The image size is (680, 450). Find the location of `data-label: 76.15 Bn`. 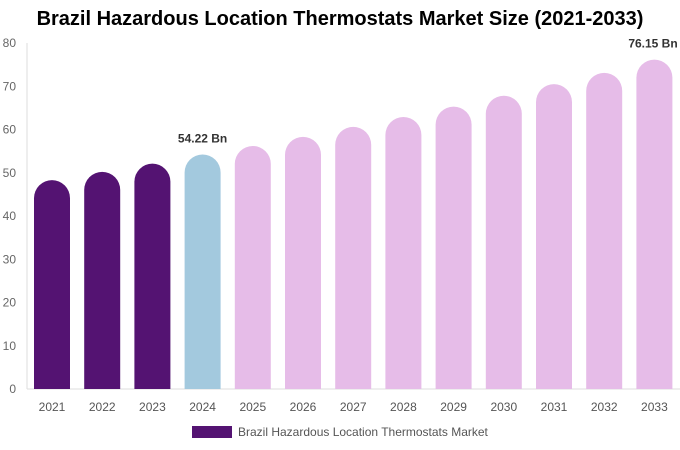

data-label: 76.15 Bn is located at coordinates (652, 44).